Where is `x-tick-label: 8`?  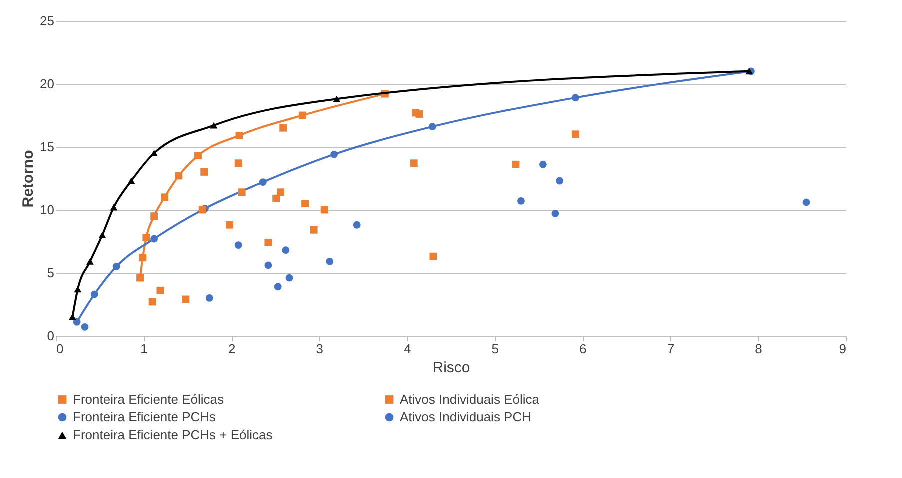
x-tick-label: 8 is located at coordinates (758, 349).